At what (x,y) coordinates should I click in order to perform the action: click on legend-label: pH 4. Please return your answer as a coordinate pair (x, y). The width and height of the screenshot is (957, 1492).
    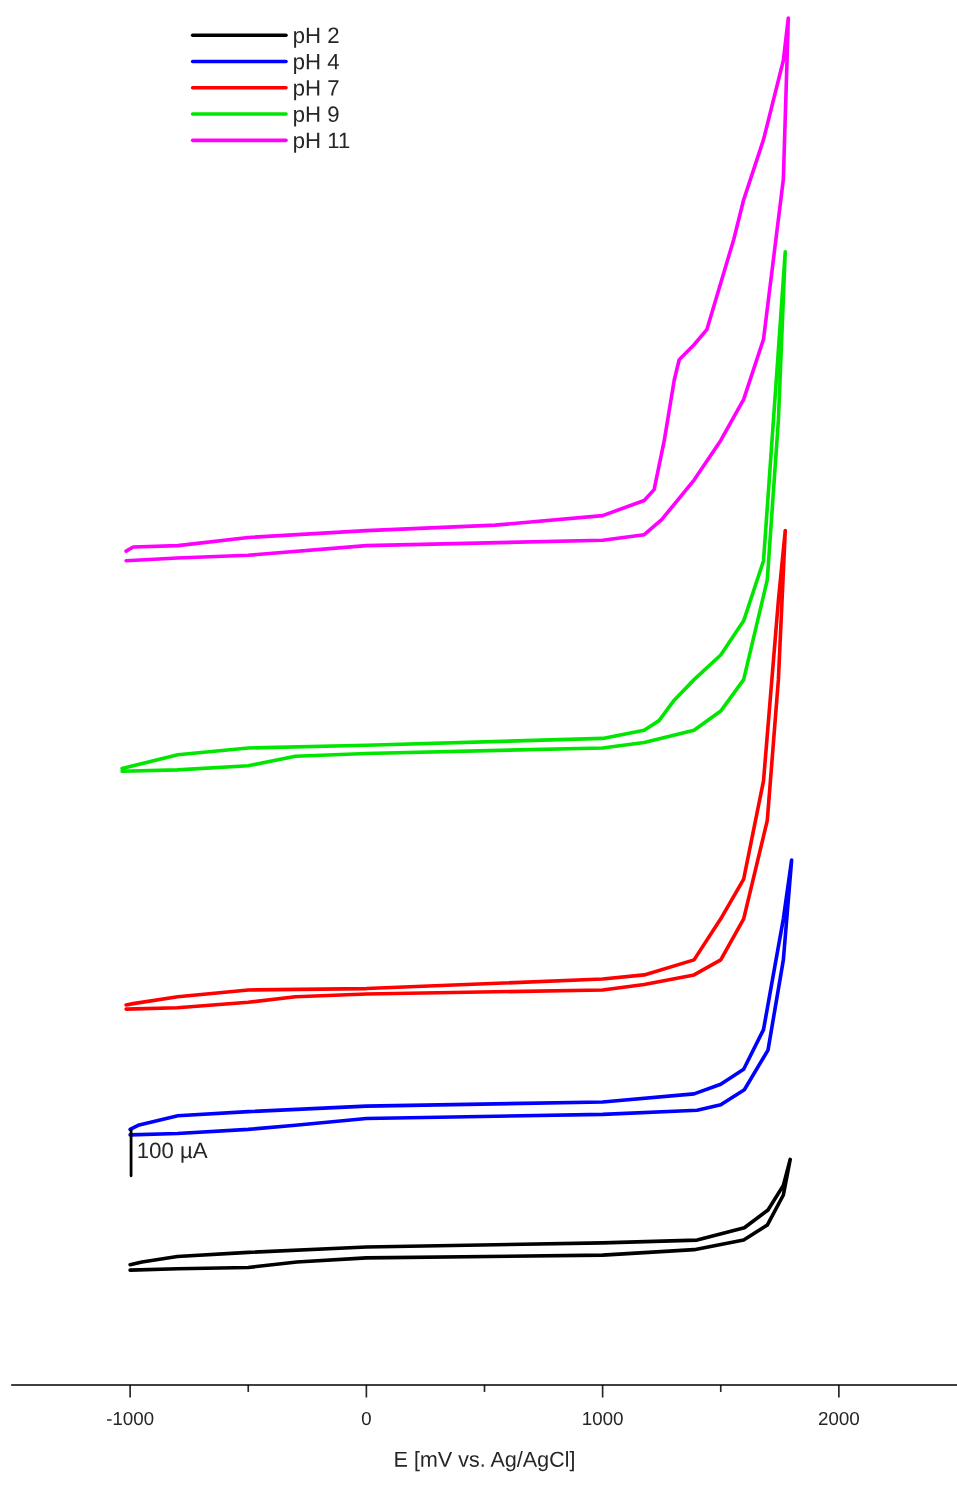
    Looking at the image, I should click on (316, 64).